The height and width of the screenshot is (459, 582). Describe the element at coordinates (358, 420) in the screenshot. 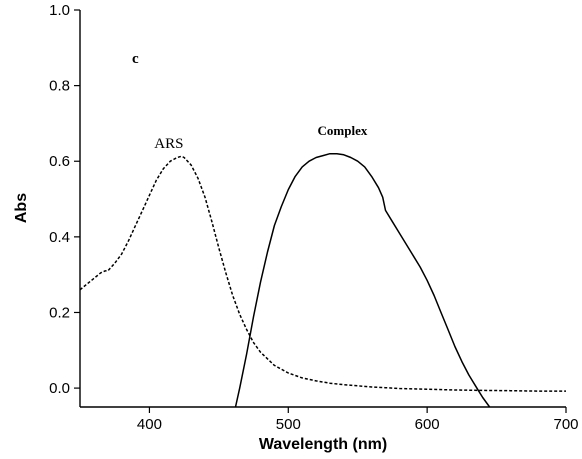

I see `x-ticks: 400 500 600 700` at that location.